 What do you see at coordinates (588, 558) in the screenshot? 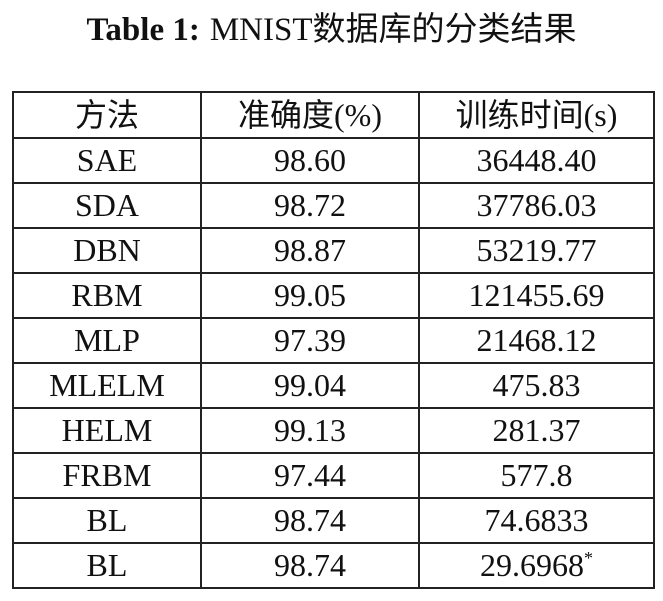
I see `footnote-mark: *` at bounding box center [588, 558].